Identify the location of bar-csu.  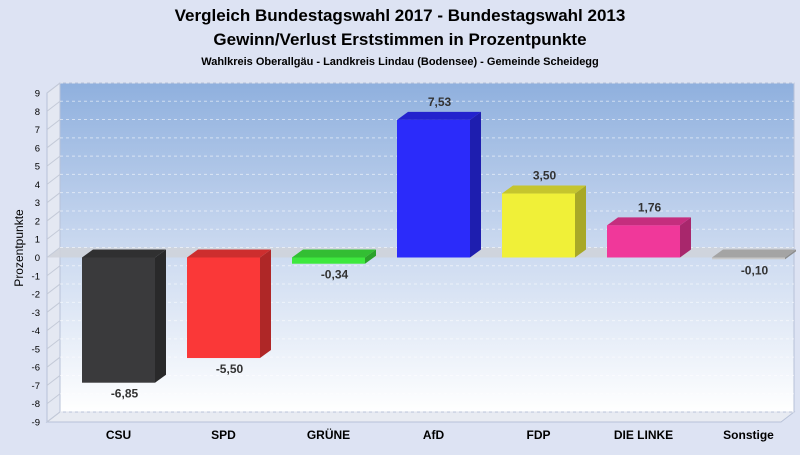
(124, 316).